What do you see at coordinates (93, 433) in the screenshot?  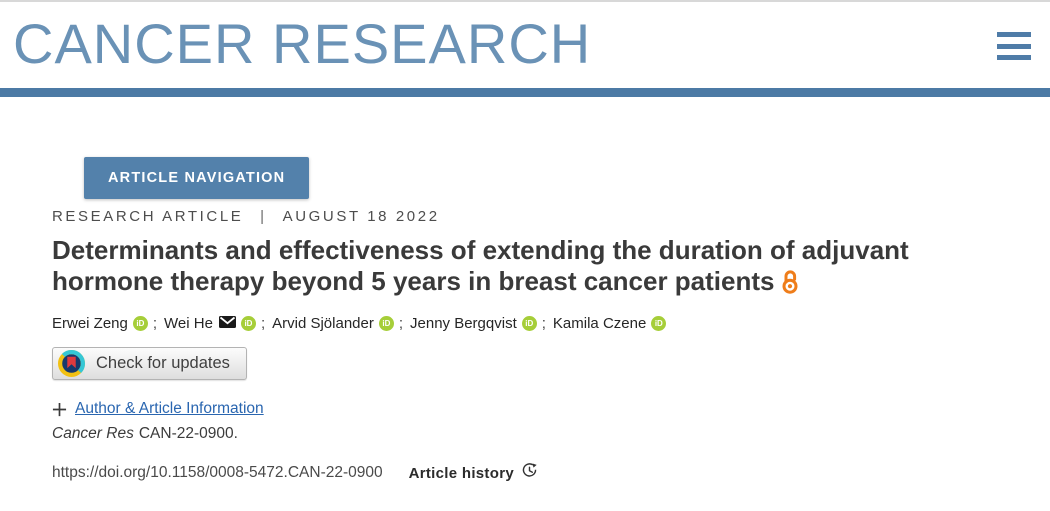 I see `citation-journal: Cancer Res` at bounding box center [93, 433].